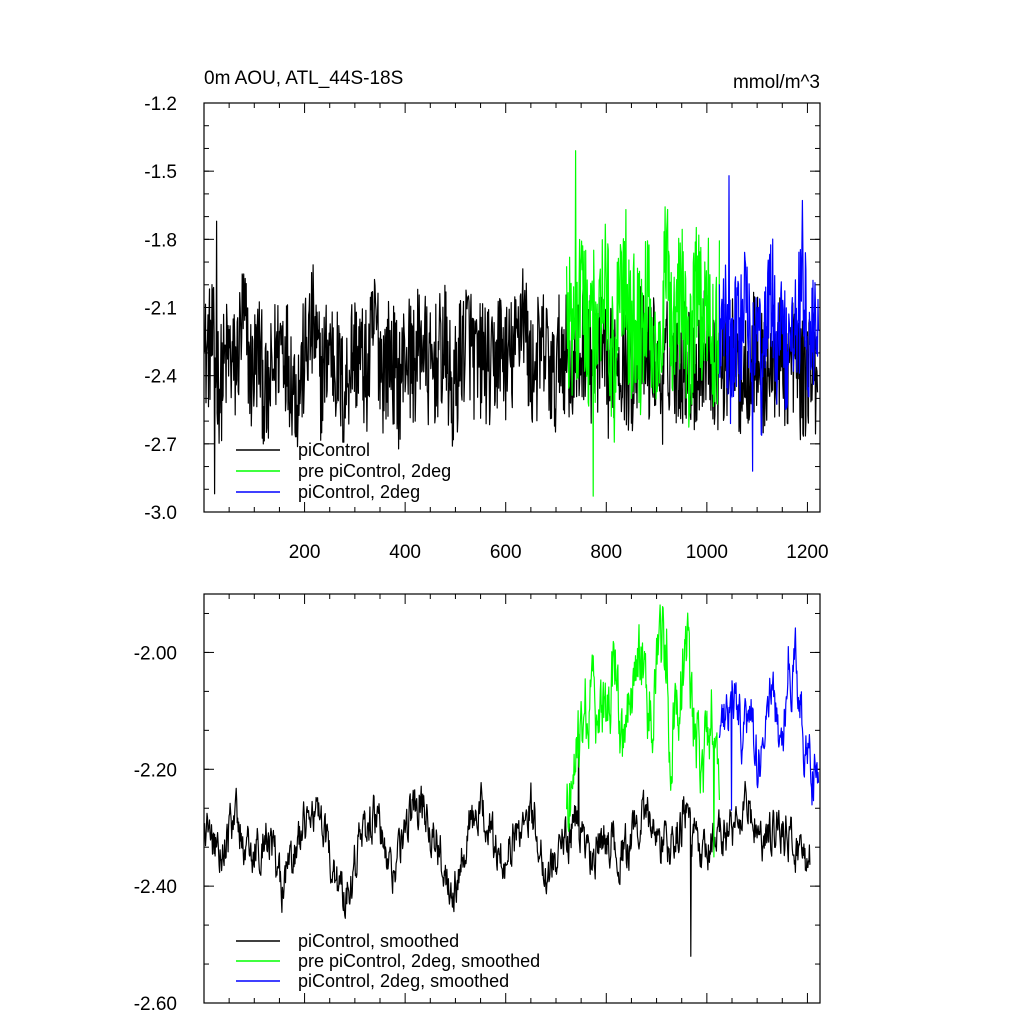  I want to click on top-legend-label: pre piControl, 2deg, so click(374, 471).